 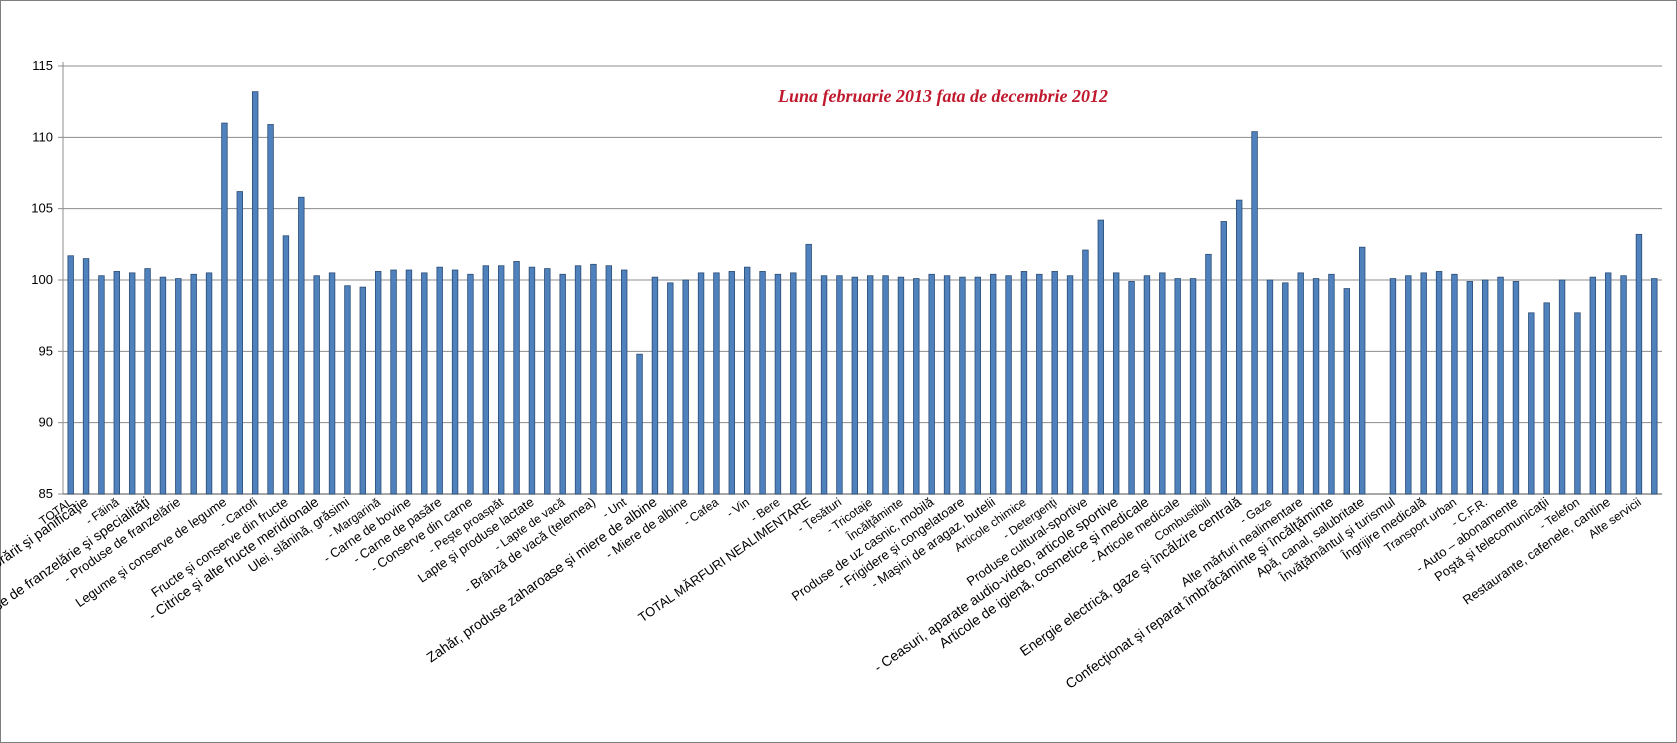 I want to click on y-tick-labels: 85 90 95 100 105 110 115, so click(x=42, y=279).